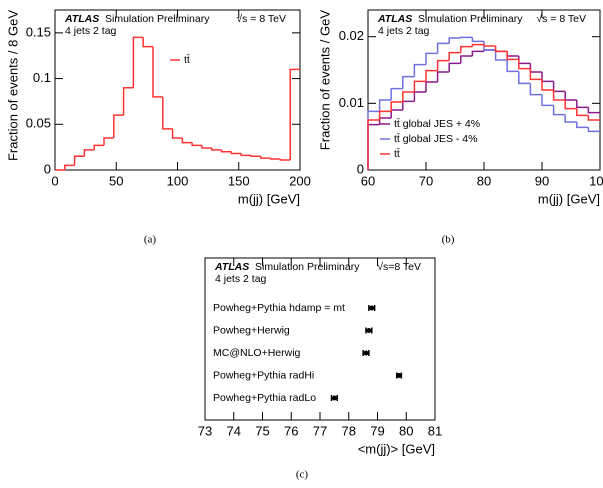  I want to click on annotation: √s=8 TeV, so click(399, 267).